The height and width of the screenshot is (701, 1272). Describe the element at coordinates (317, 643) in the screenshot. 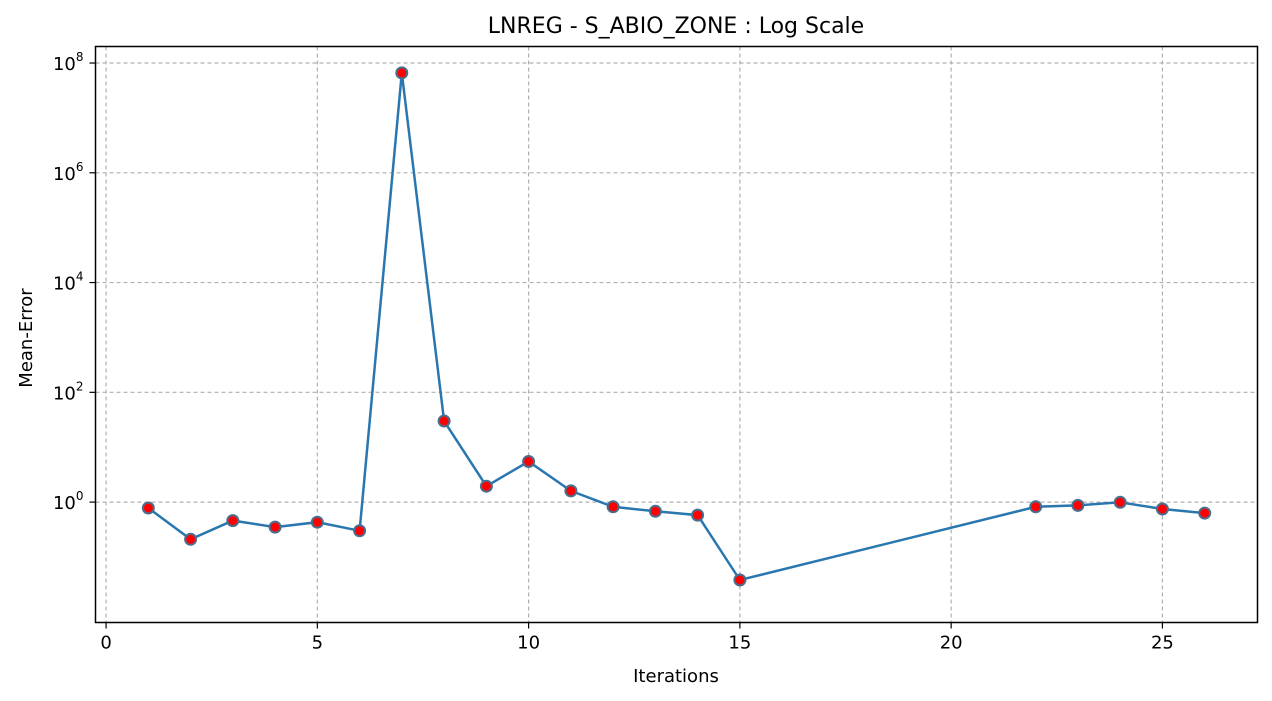

I see `x-tick-label: 5` at that location.